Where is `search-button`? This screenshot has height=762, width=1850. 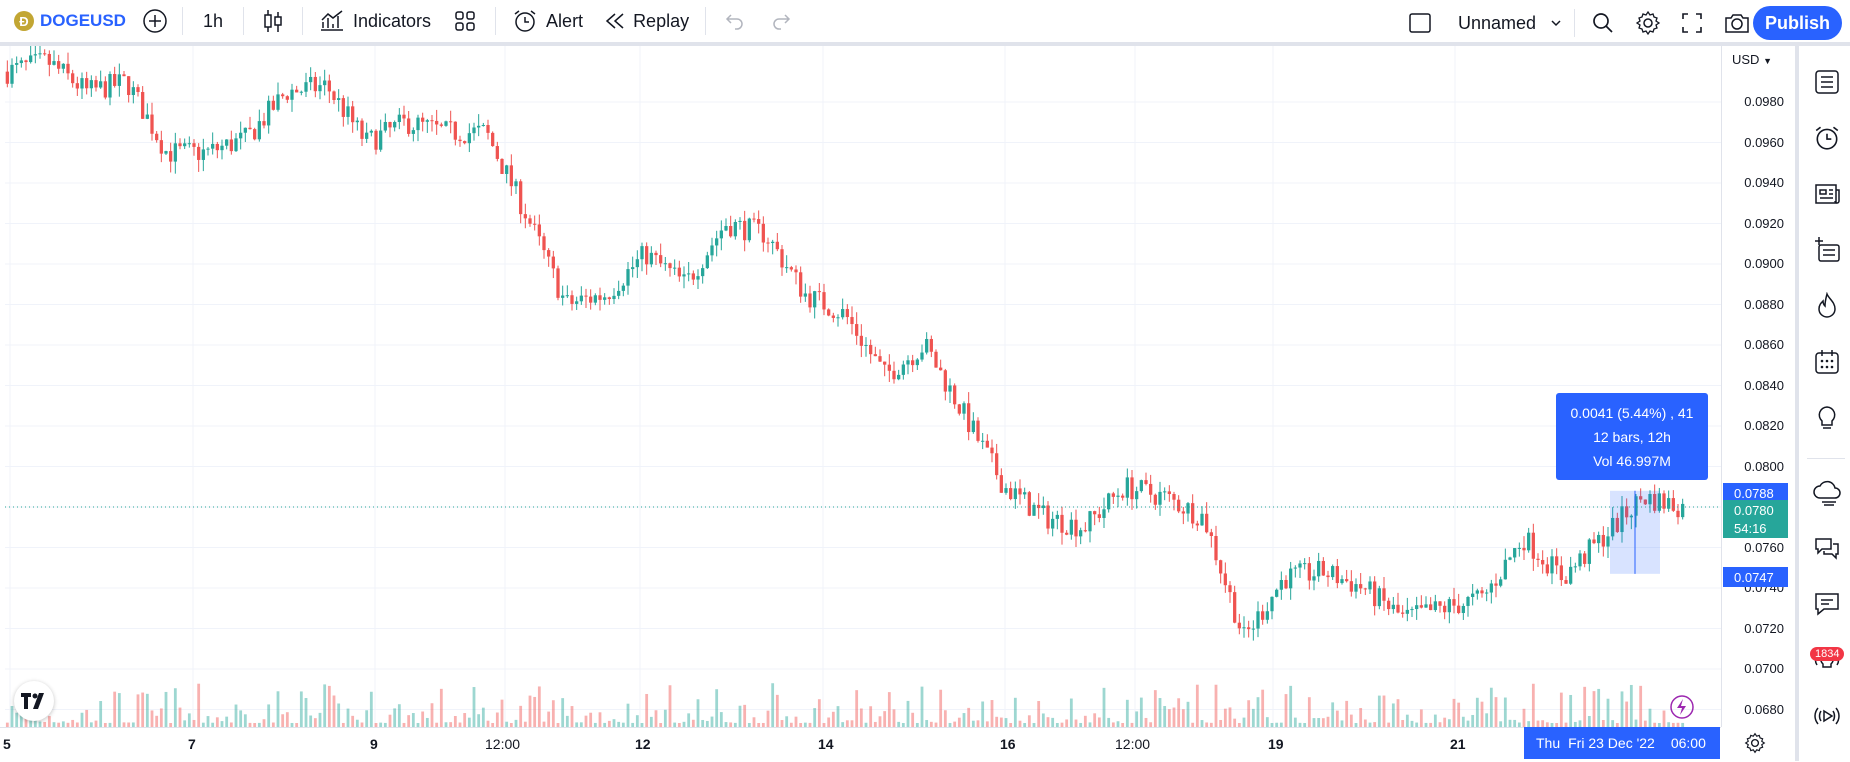 search-button is located at coordinates (1603, 23).